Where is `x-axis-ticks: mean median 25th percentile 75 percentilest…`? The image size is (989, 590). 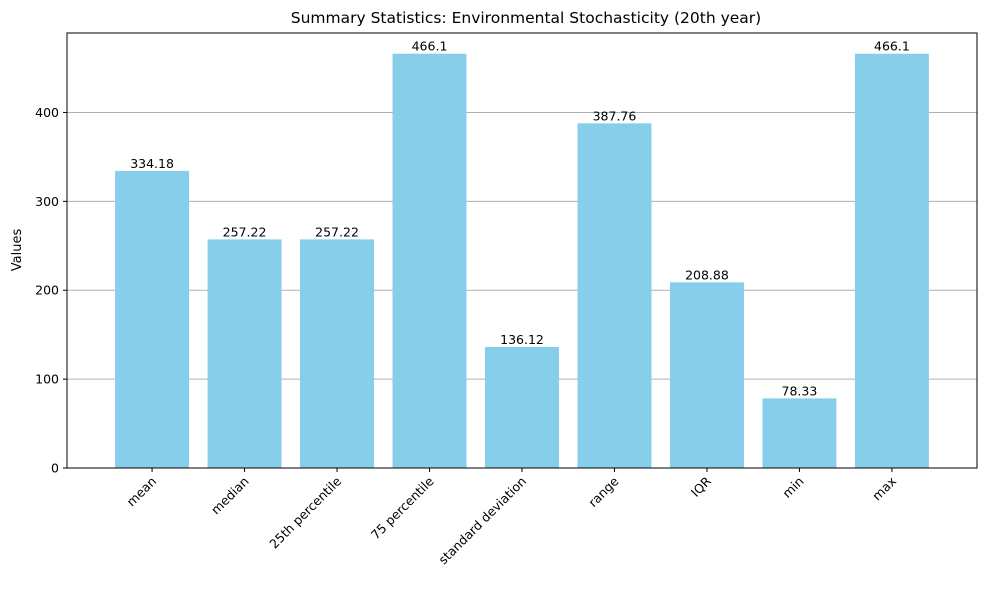
x-axis-ticks: mean median 25th percentile 75 percentilest… is located at coordinates (511, 518).